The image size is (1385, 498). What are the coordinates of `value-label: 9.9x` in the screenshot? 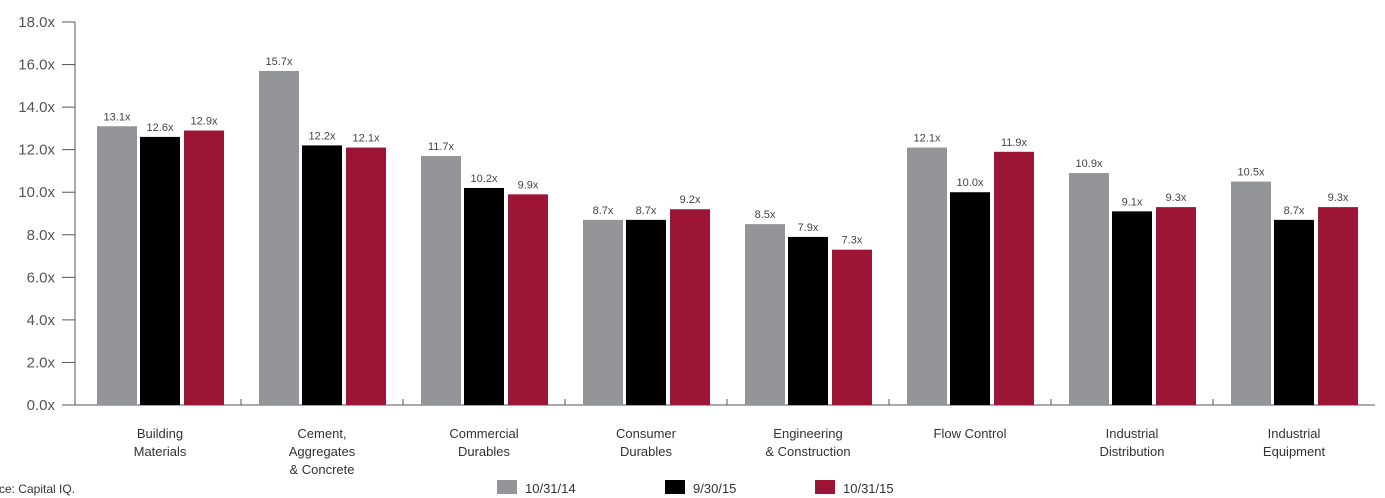 It's located at (528, 185).